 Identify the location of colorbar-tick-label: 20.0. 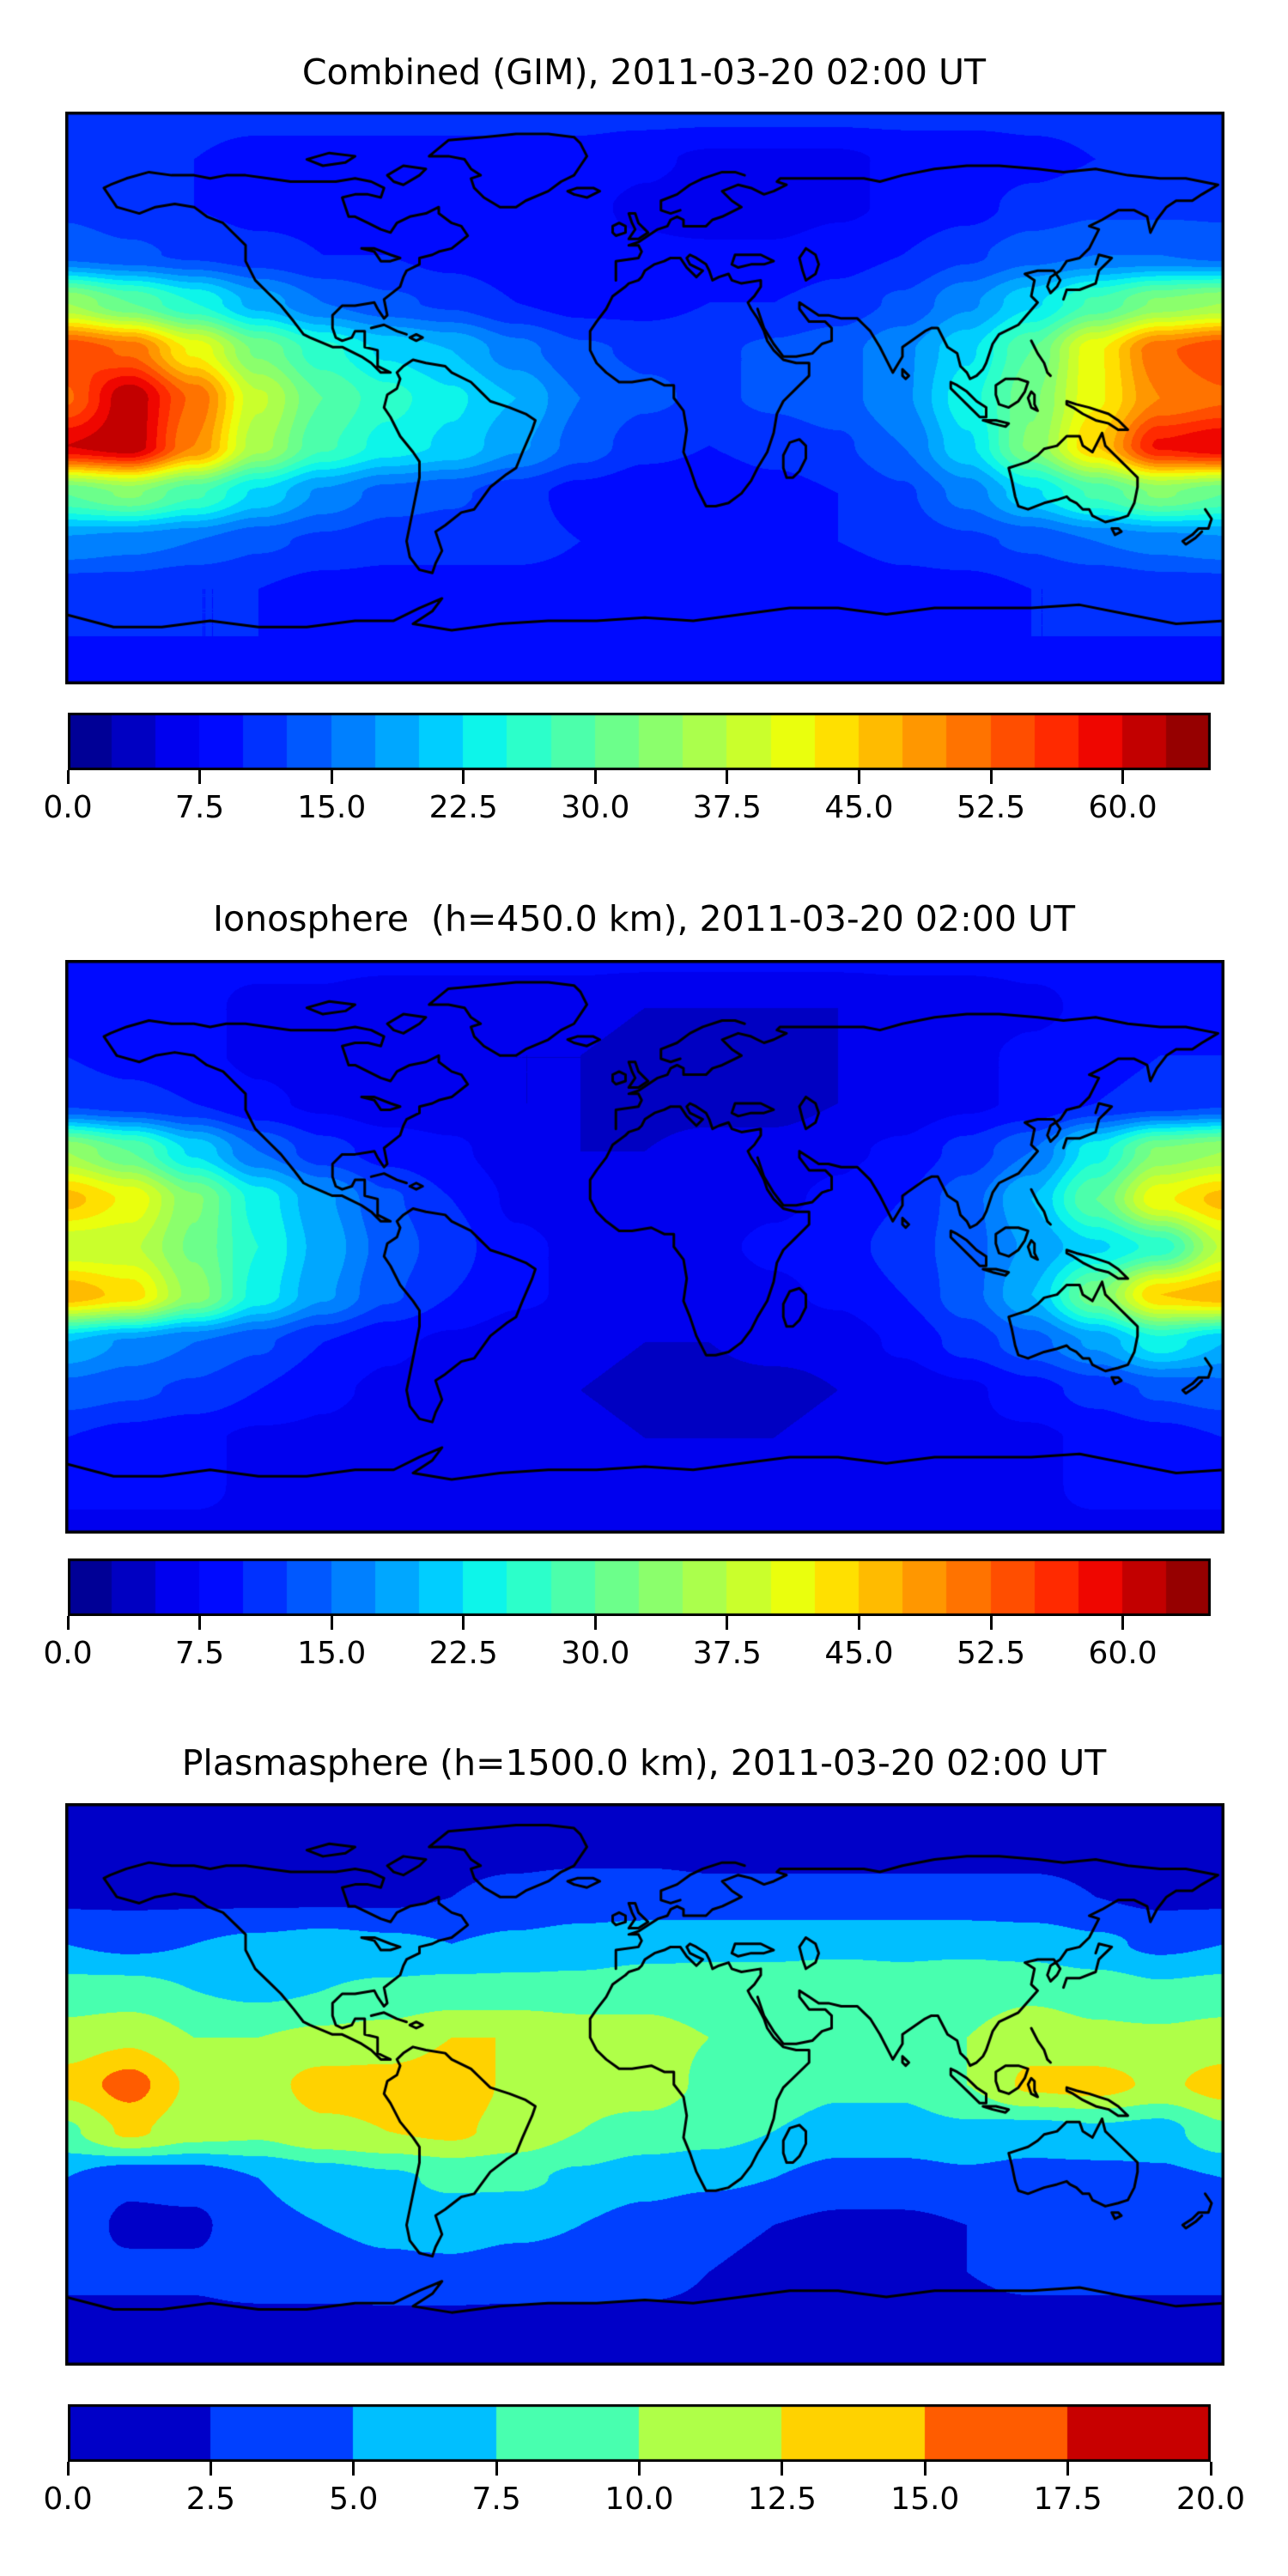
(1211, 2500).